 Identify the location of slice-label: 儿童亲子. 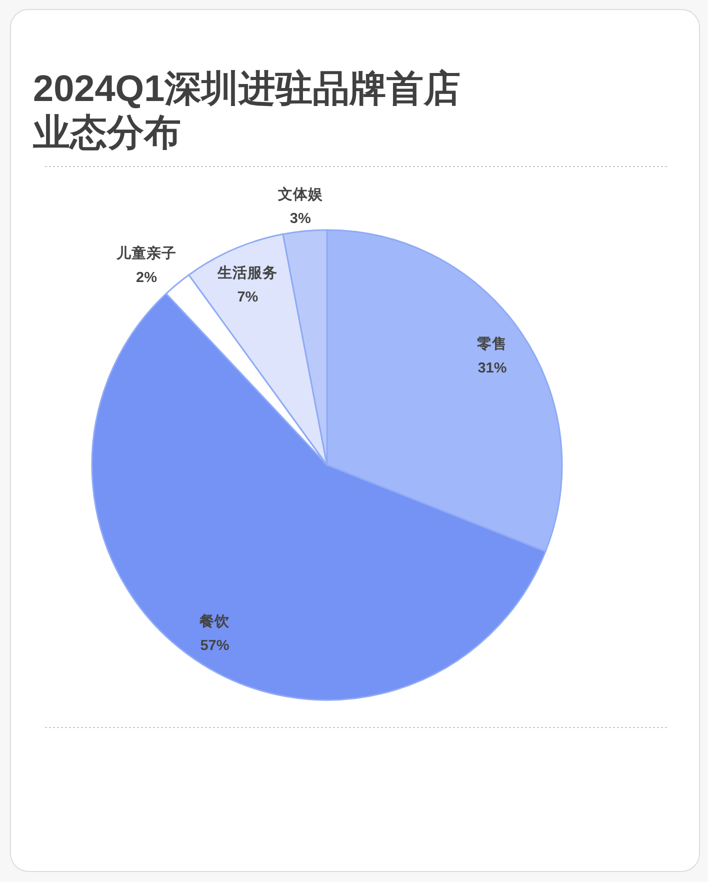
(145, 253).